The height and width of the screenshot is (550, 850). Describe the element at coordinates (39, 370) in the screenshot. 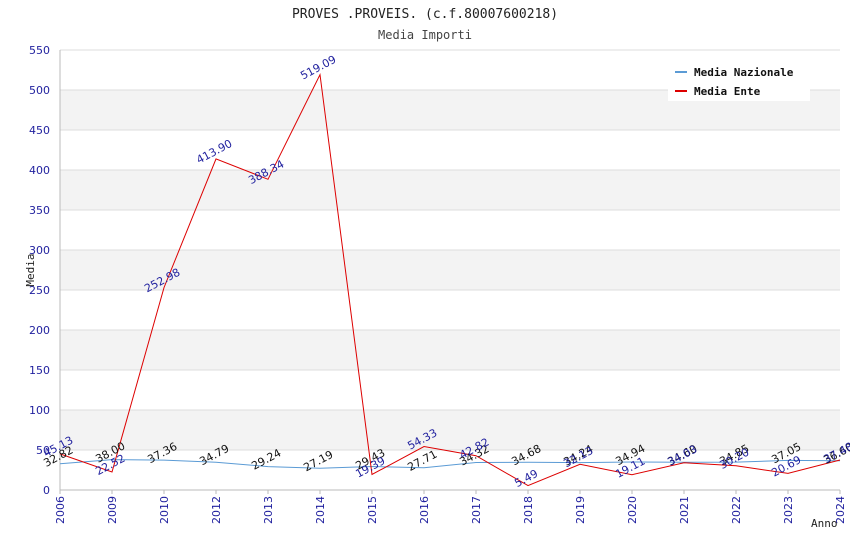

I see `y-tick-label: 150` at that location.